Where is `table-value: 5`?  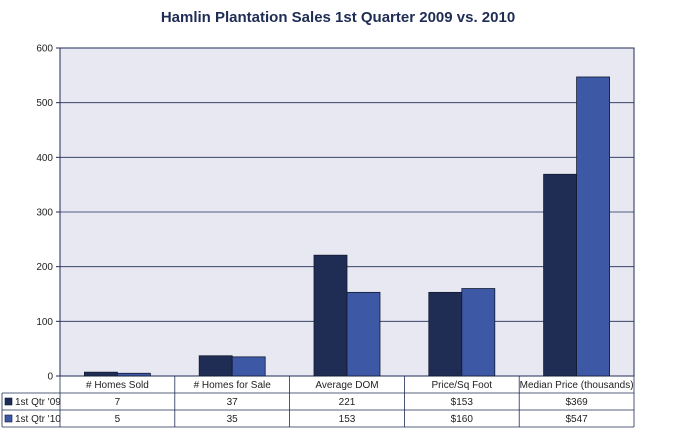 table-value: 5 is located at coordinates (118, 419).